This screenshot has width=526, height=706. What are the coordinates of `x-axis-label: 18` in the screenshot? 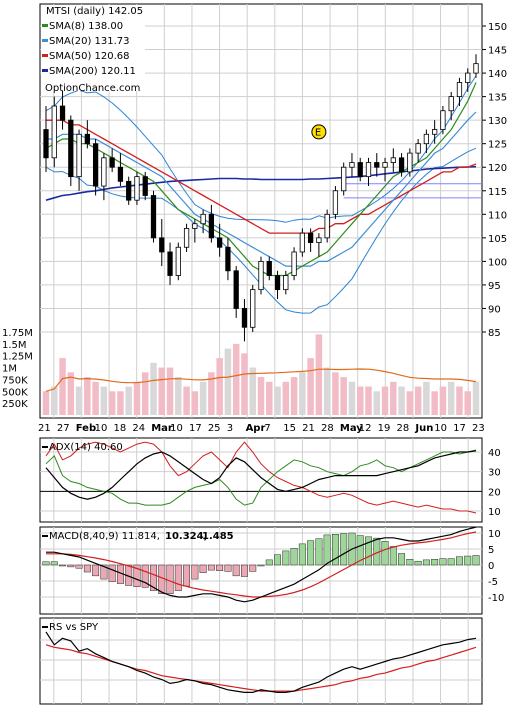 It's located at (119, 428).